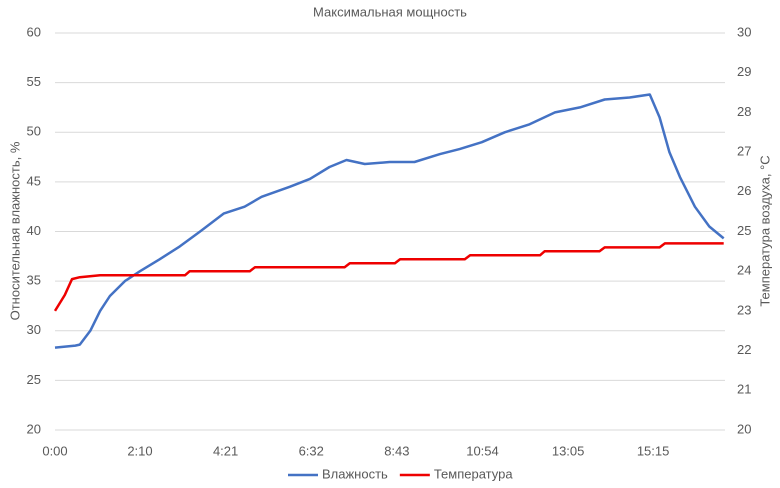 This screenshot has width=780, height=488. What do you see at coordinates (744, 151) in the screenshot?
I see `y2-tick-label: 27` at bounding box center [744, 151].